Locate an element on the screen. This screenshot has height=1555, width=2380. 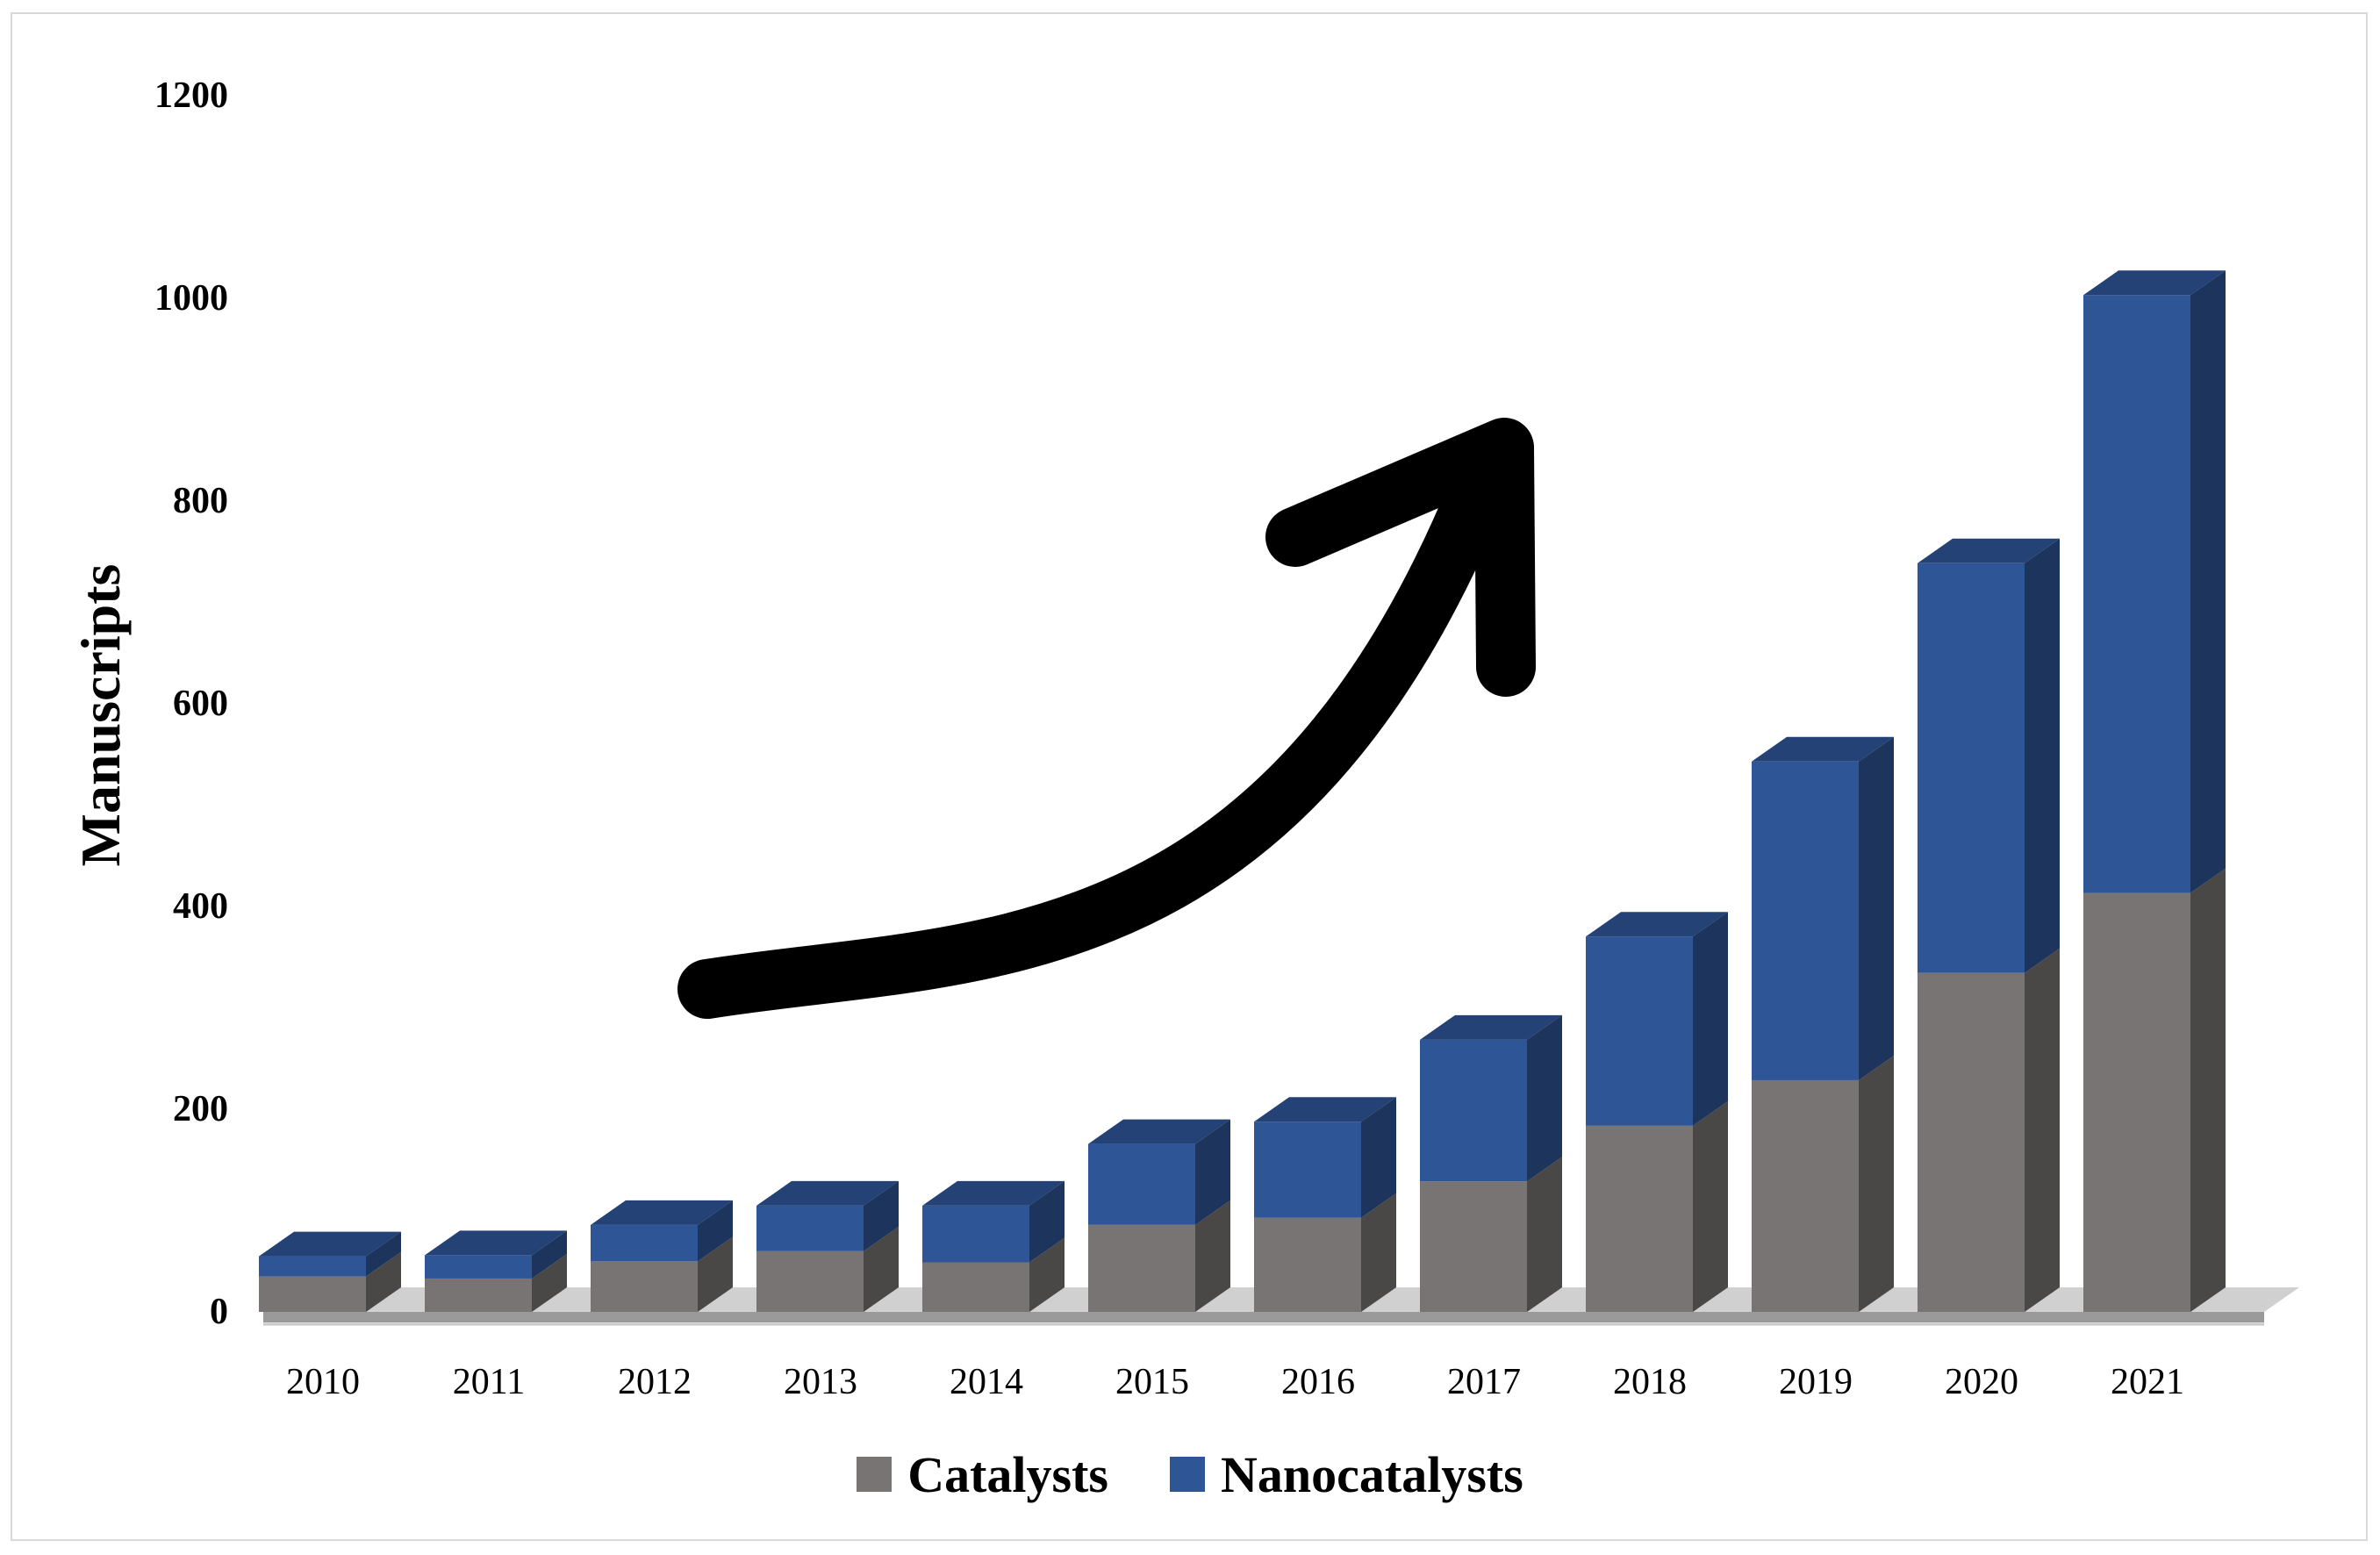
x-tick-label: 2015 is located at coordinates (1152, 1382).